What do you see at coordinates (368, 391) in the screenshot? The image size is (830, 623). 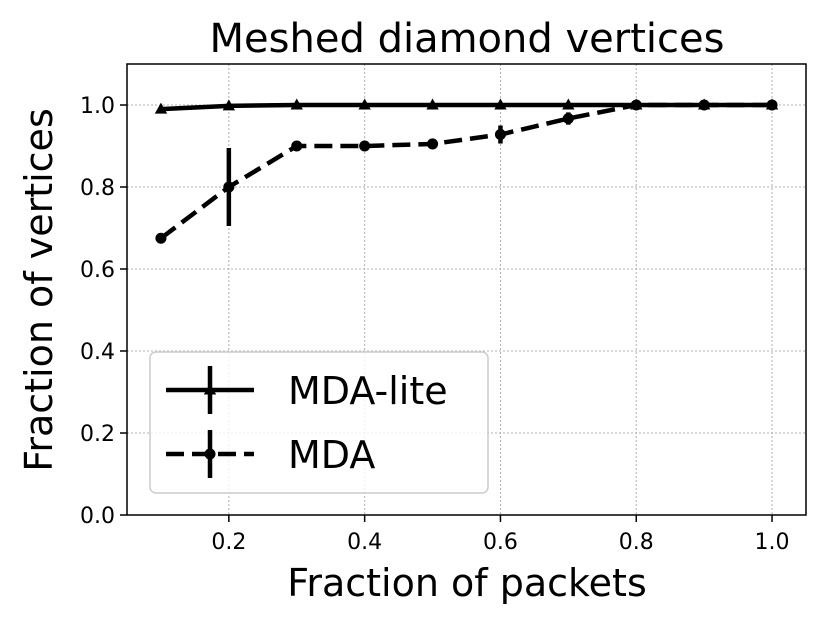 I see `legend-label: MDA-lite` at bounding box center [368, 391].